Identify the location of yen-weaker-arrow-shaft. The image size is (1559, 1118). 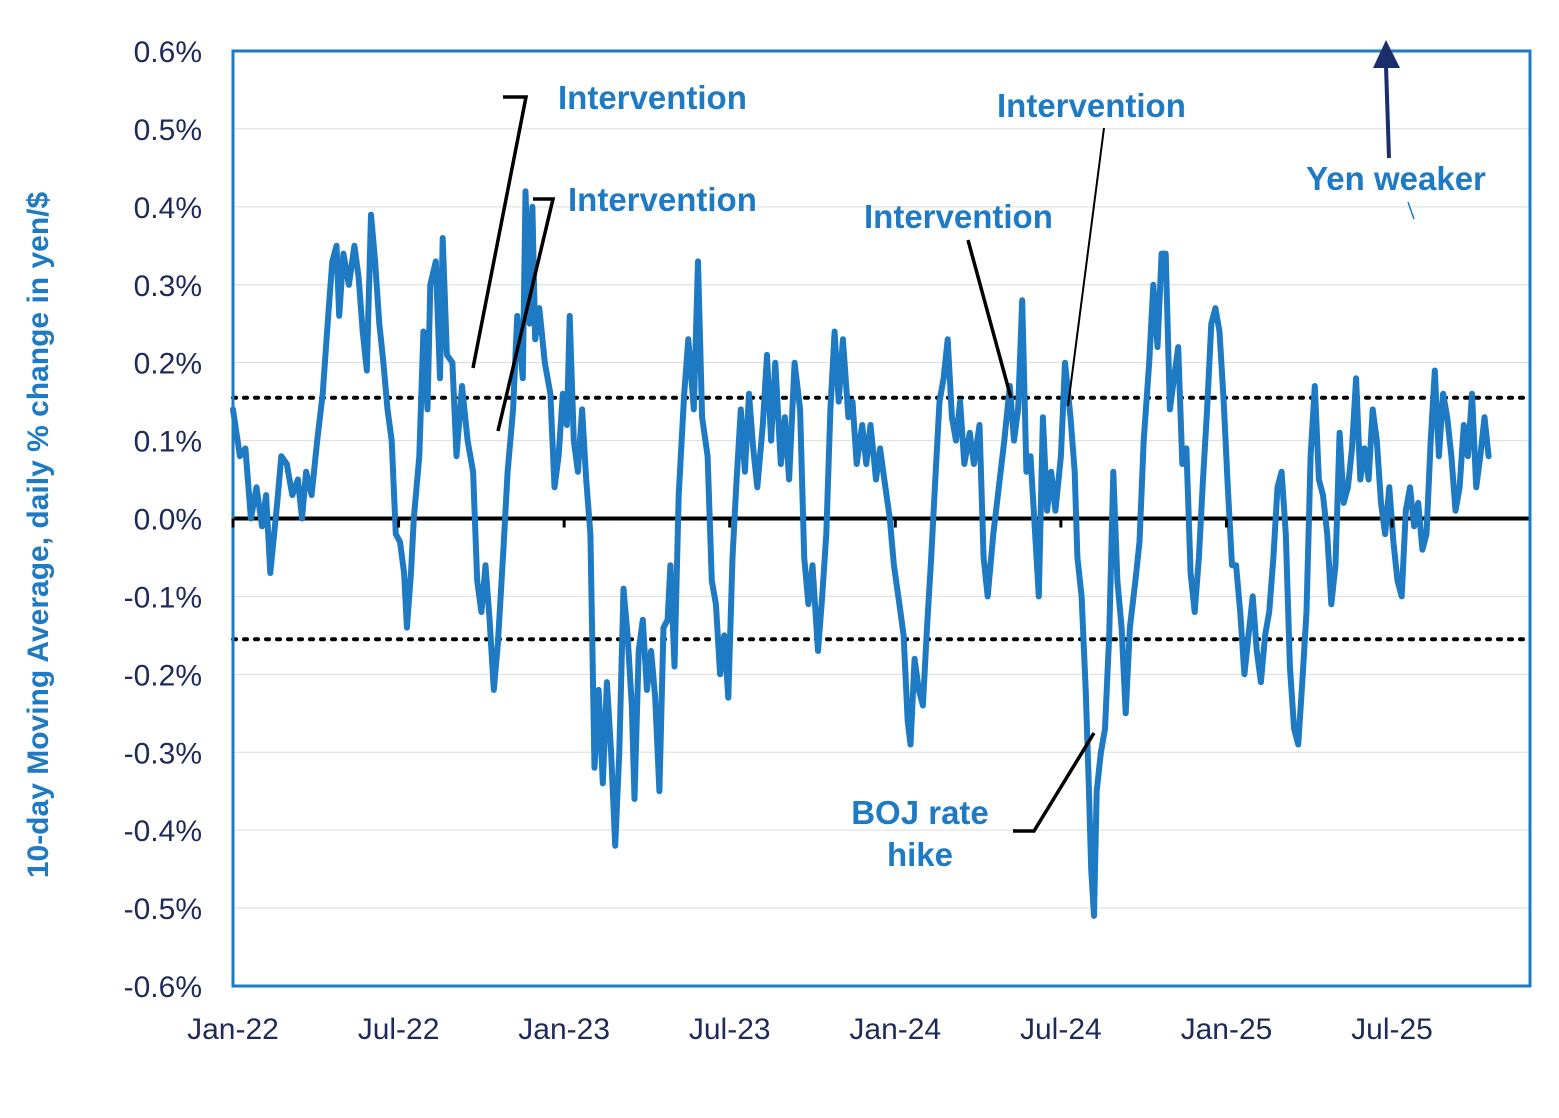
(1387, 112).